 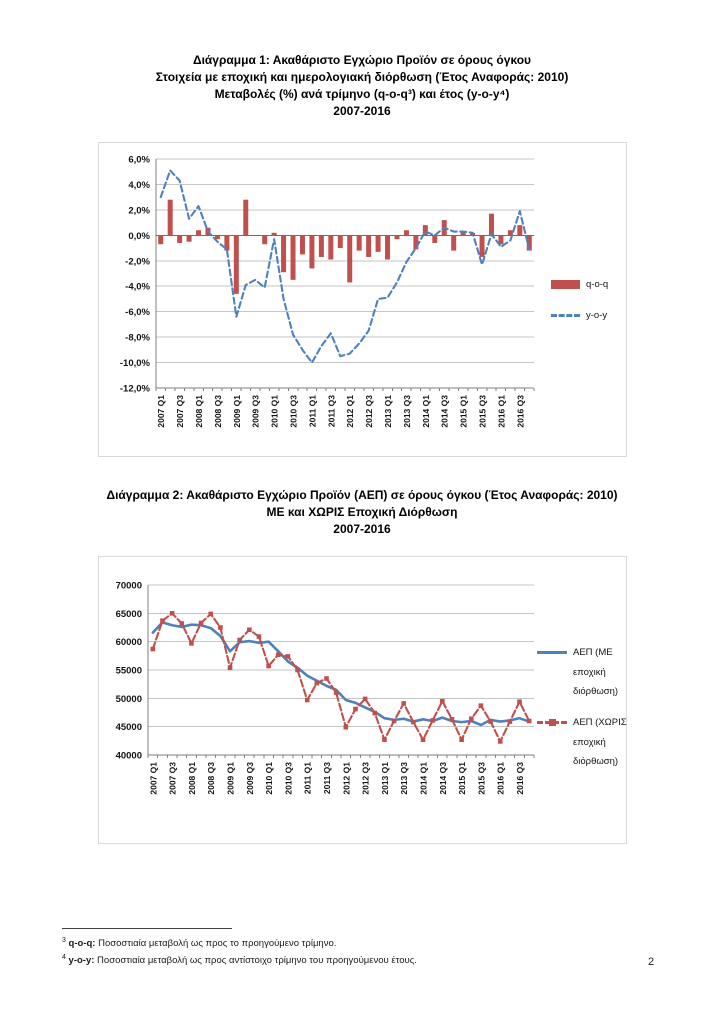 I want to click on chart2-title-line2: ΜΕ και ΧΩΡΙΣ Εποχική Διόρθωση, so click(x=362, y=512).